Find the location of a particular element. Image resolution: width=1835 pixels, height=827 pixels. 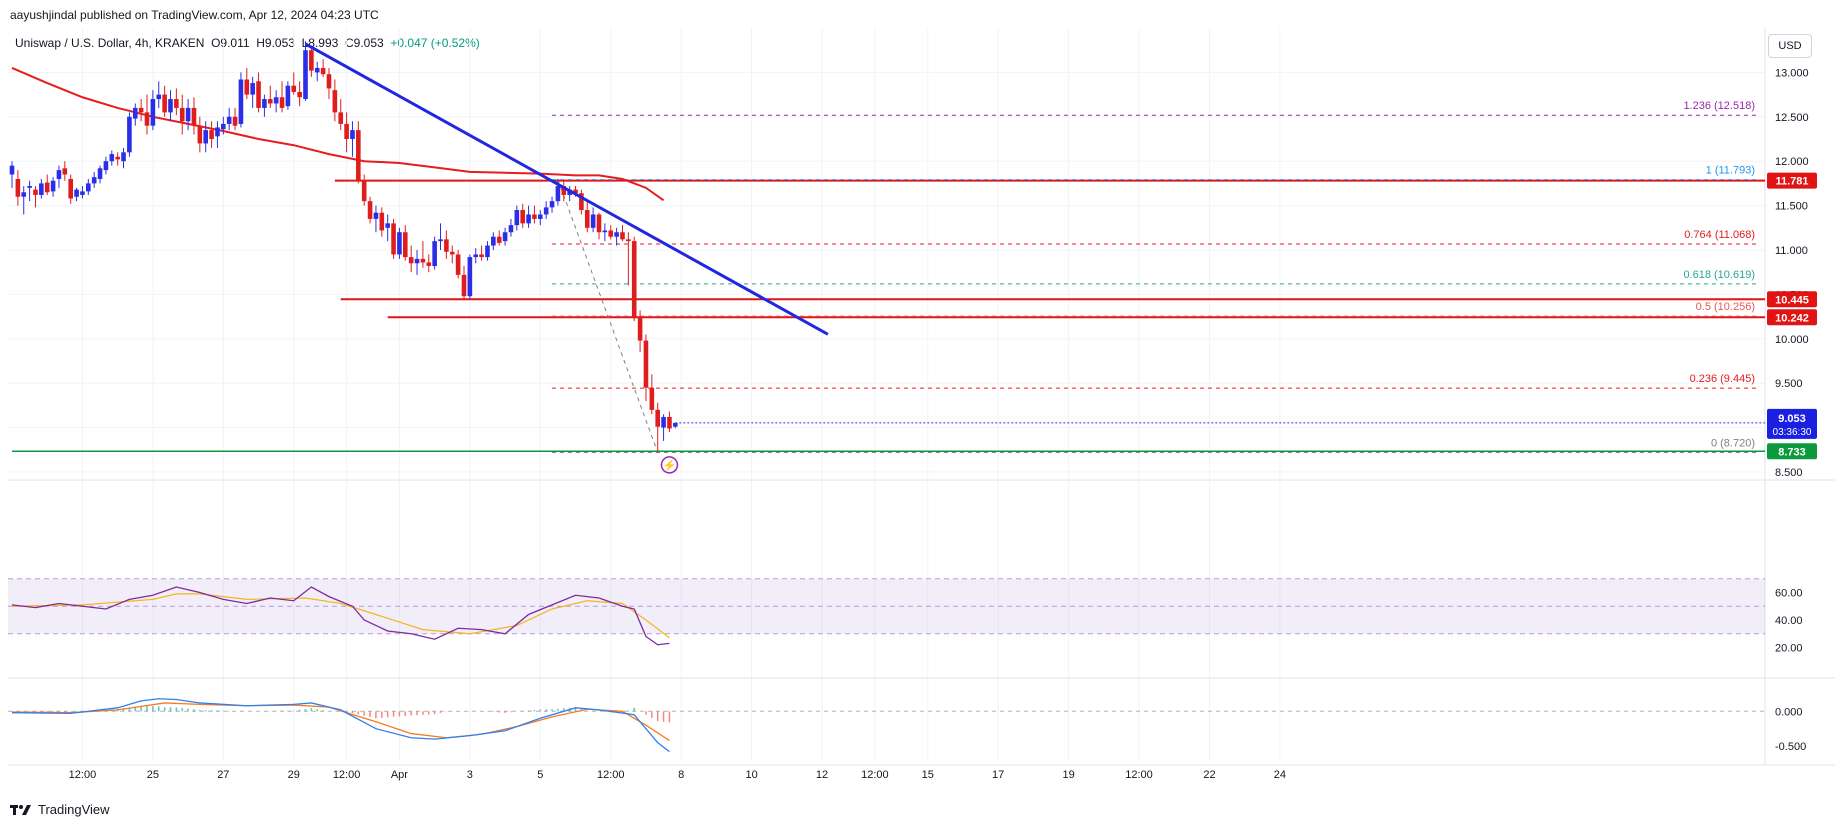

tradingview-logo-icon is located at coordinates (20, 809).